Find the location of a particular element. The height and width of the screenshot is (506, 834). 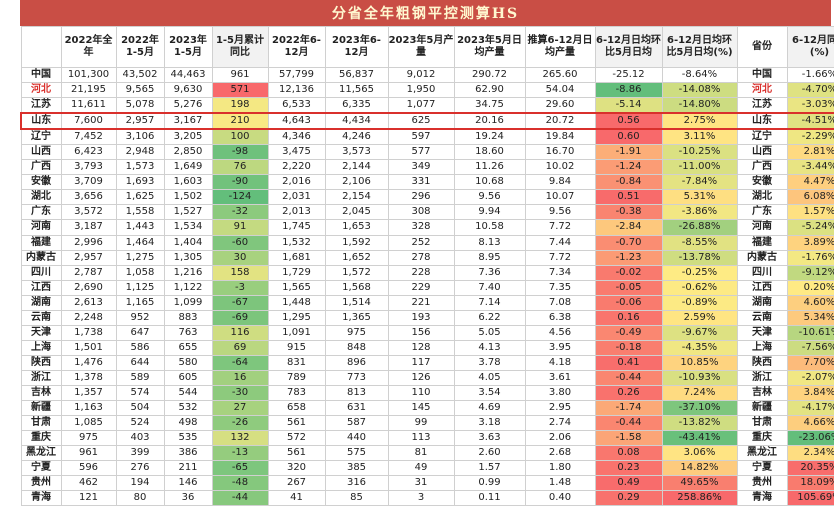

province-cell: 山东 is located at coordinates (41, 121).